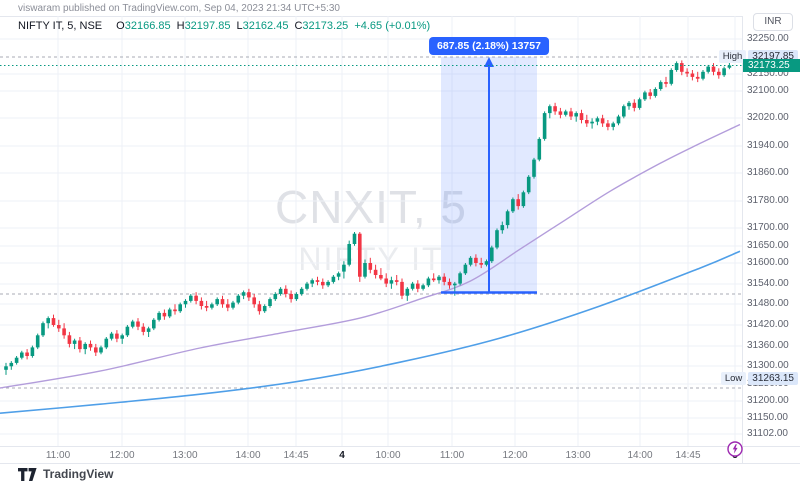 The image size is (800, 484). I want to click on price-axis-label: 32150.00, so click(768, 73).